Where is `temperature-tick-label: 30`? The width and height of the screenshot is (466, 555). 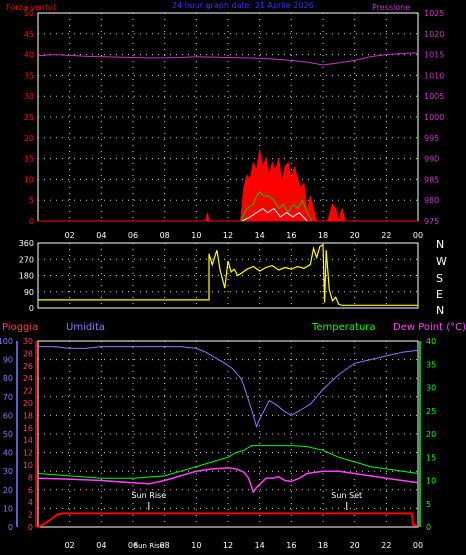 temperature-tick-label: 30 is located at coordinates (431, 388).